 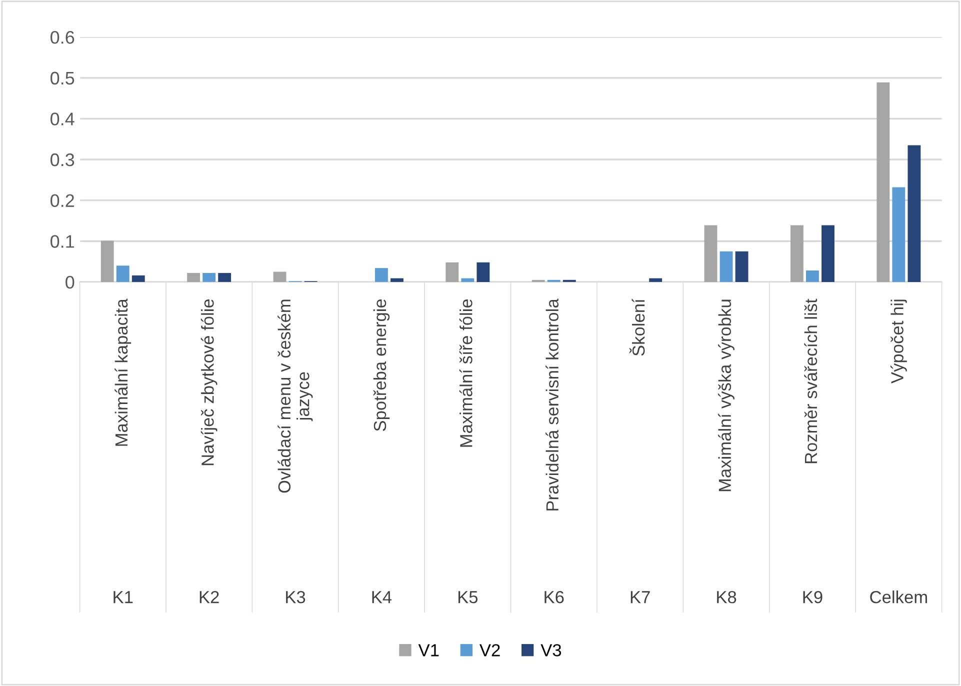 I want to click on x-tick-label: Výpočet hij, so click(x=898, y=342).